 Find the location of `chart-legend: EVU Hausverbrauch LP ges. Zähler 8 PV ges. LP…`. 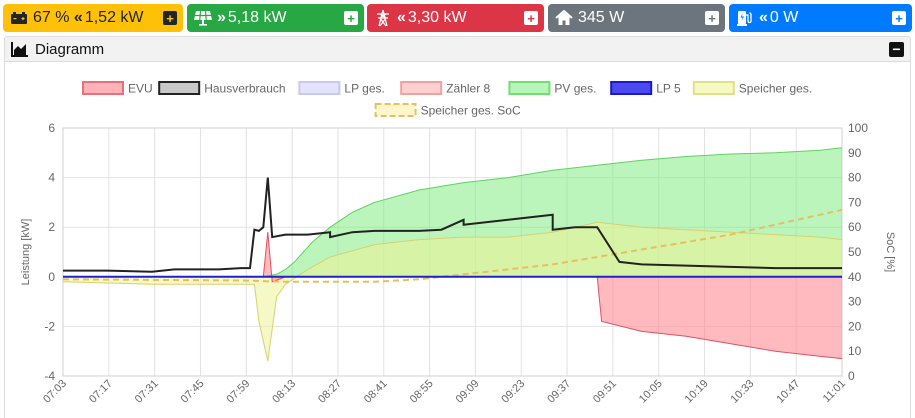

chart-legend: EVU Hausverbrauch LP ges. Zähler 8 PV ges. LP… is located at coordinates (447, 99).